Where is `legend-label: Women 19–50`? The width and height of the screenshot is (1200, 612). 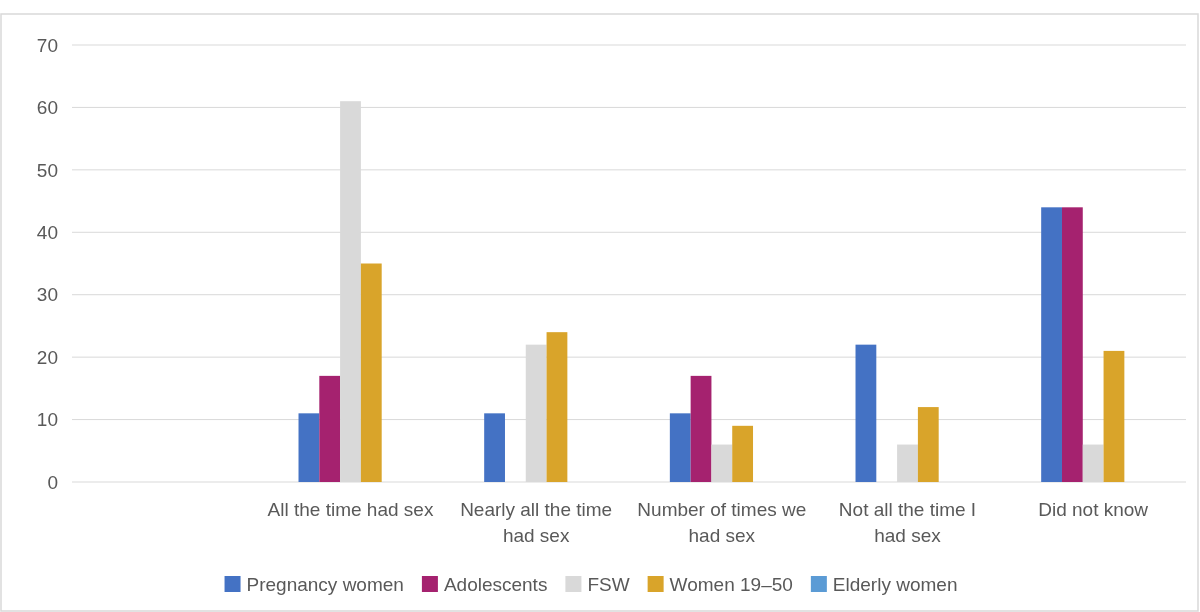 legend-label: Women 19–50 is located at coordinates (731, 584).